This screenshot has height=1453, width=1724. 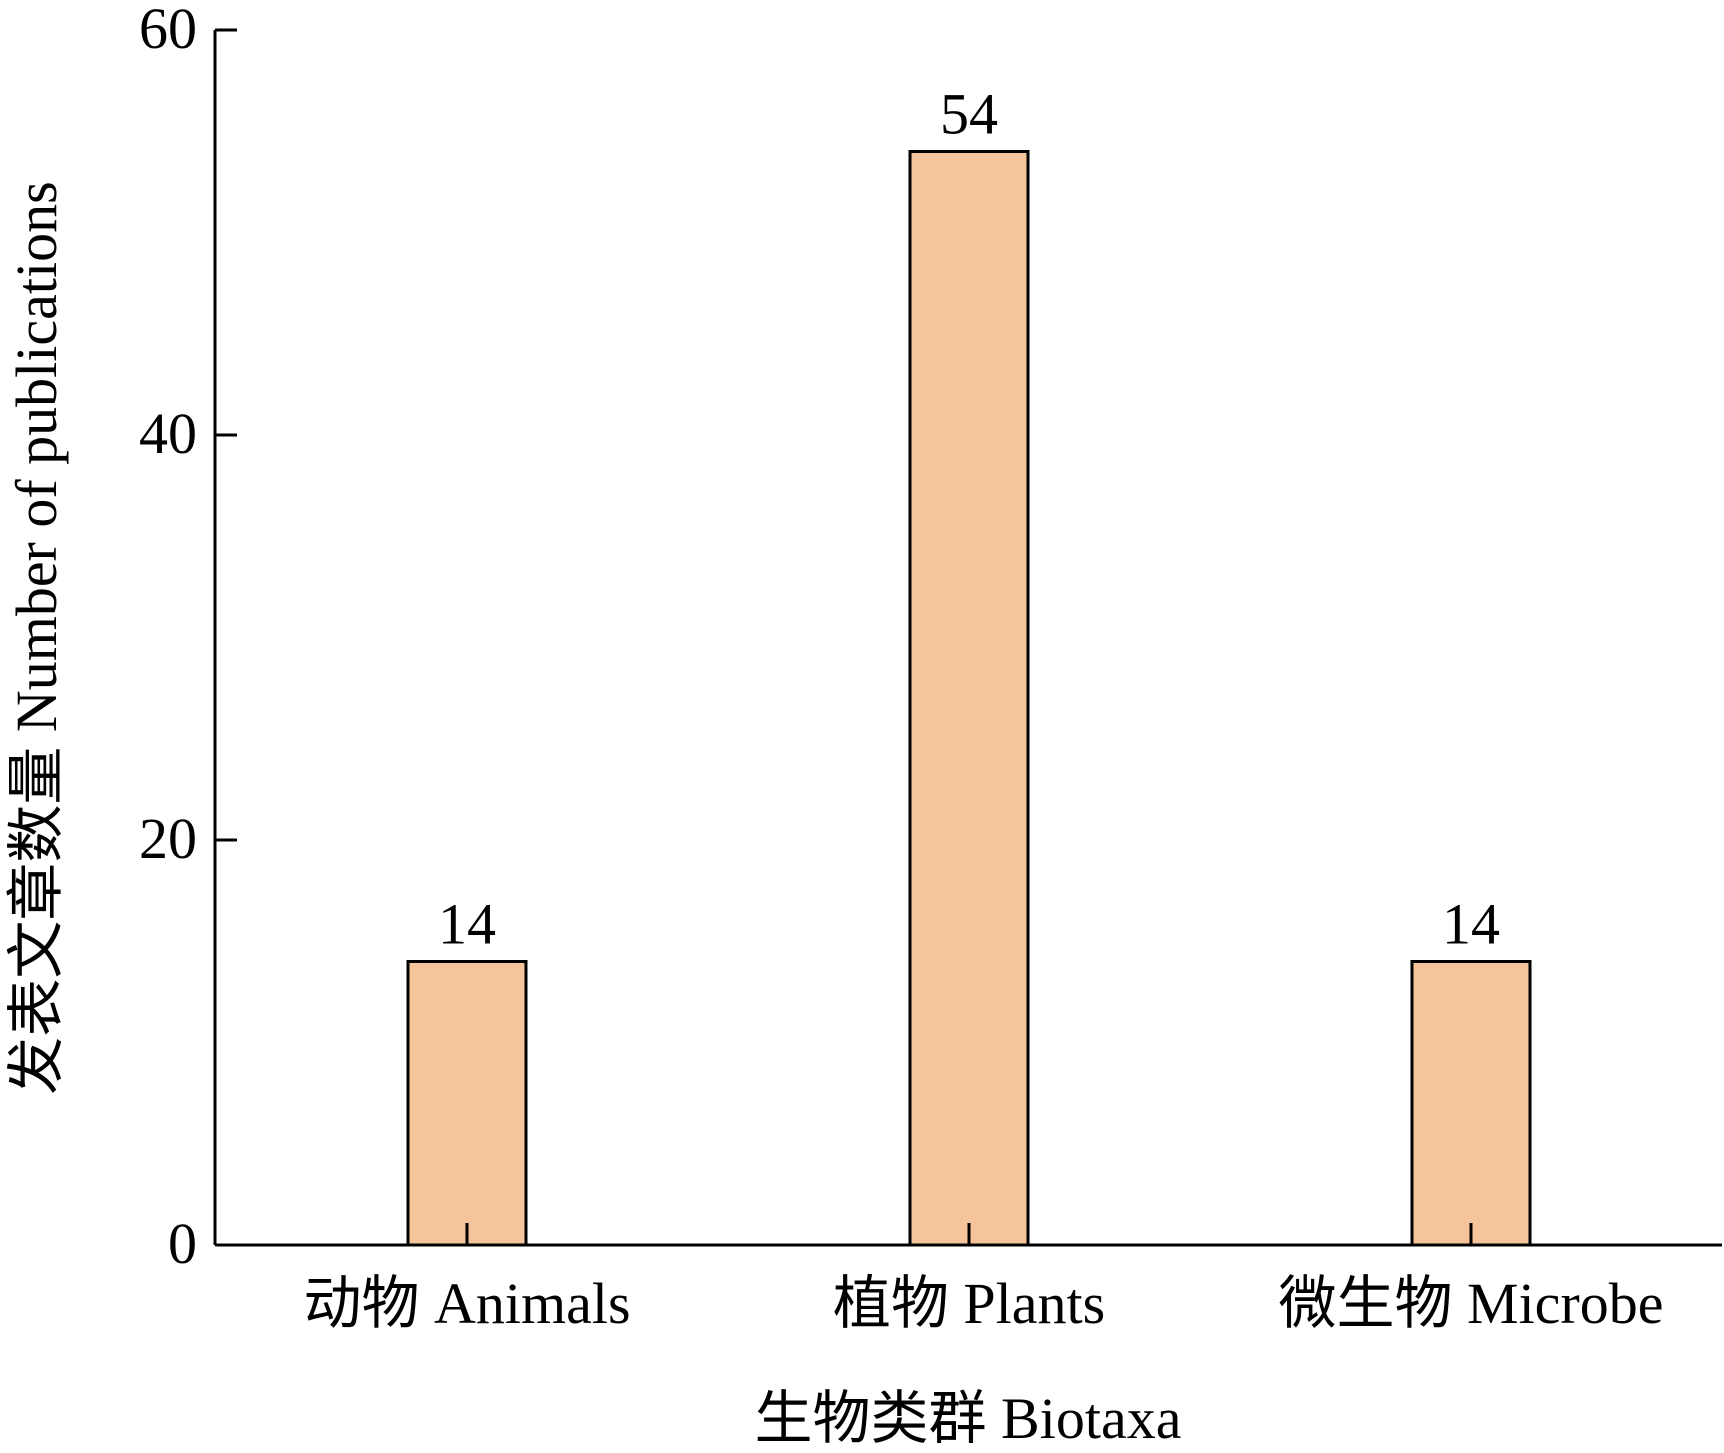 I want to click on y-tick-label: 0, so click(x=182, y=1243).